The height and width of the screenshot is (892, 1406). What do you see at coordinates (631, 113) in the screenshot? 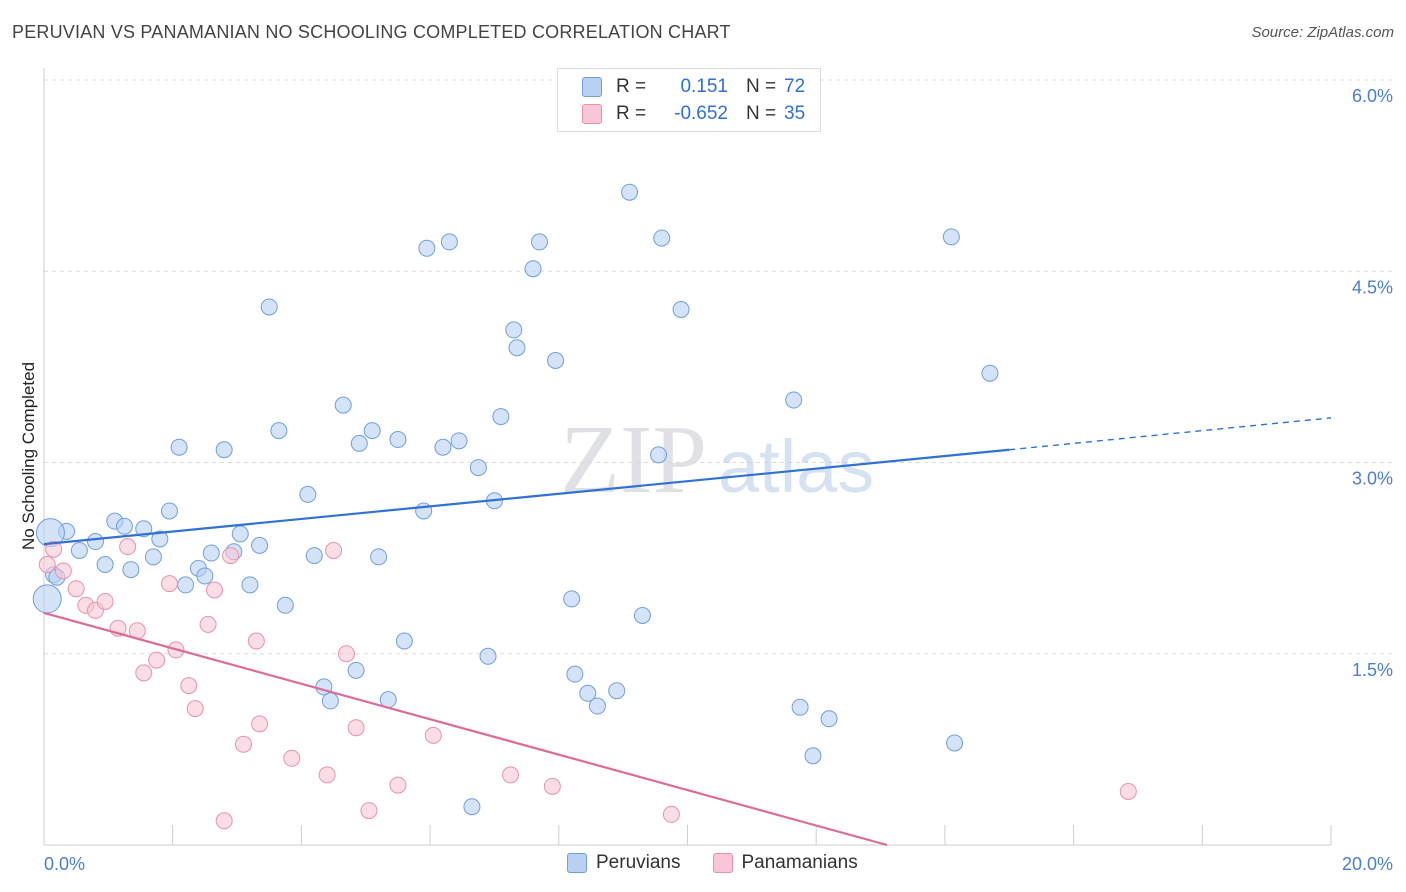
I see `legend-r-label: R =` at bounding box center [631, 113].